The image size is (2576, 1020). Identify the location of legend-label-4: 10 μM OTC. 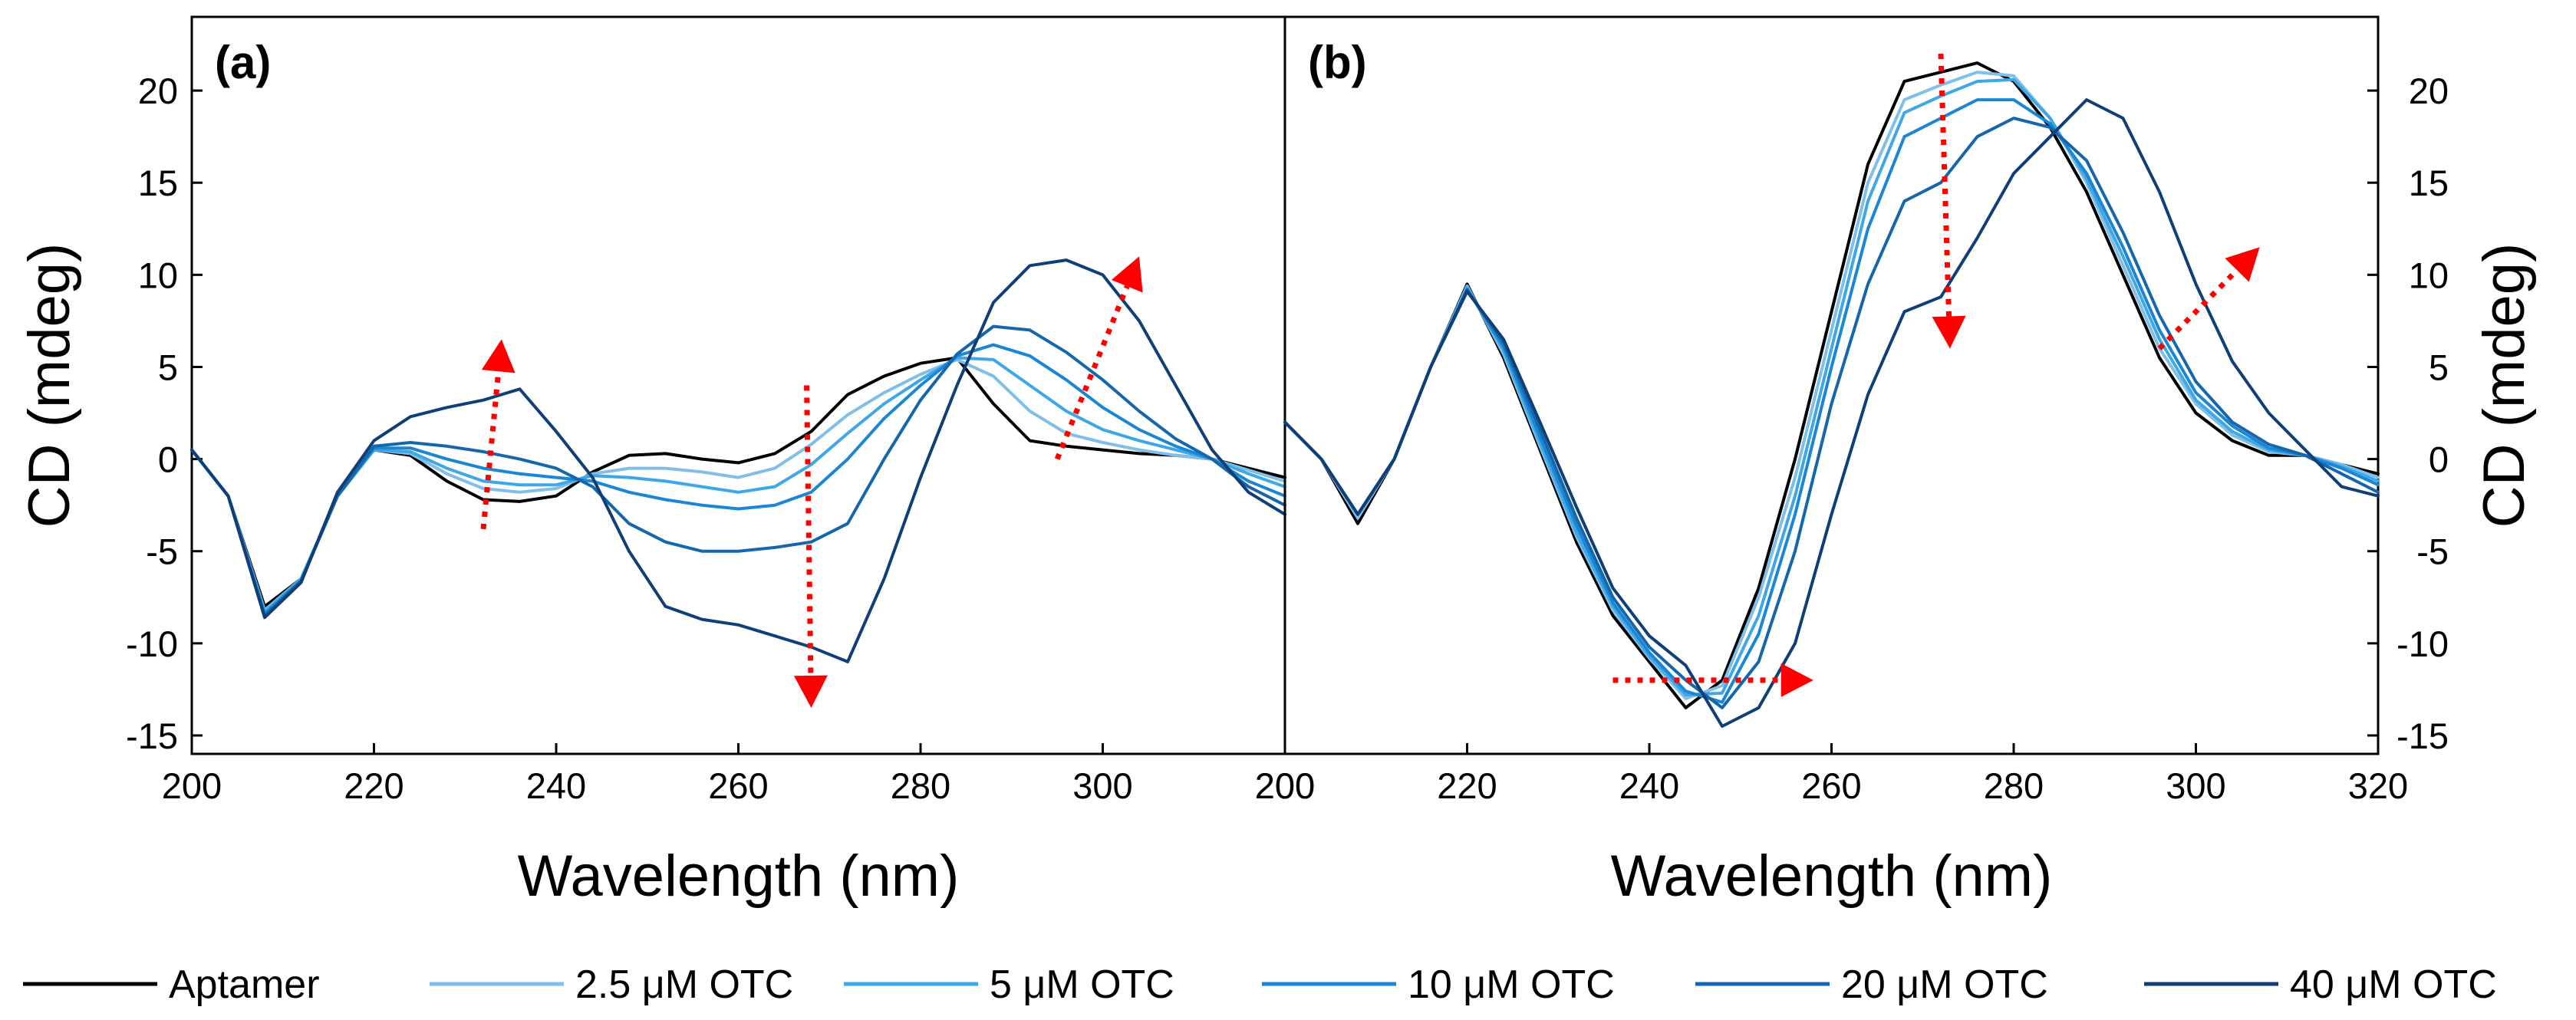
(1511, 984).